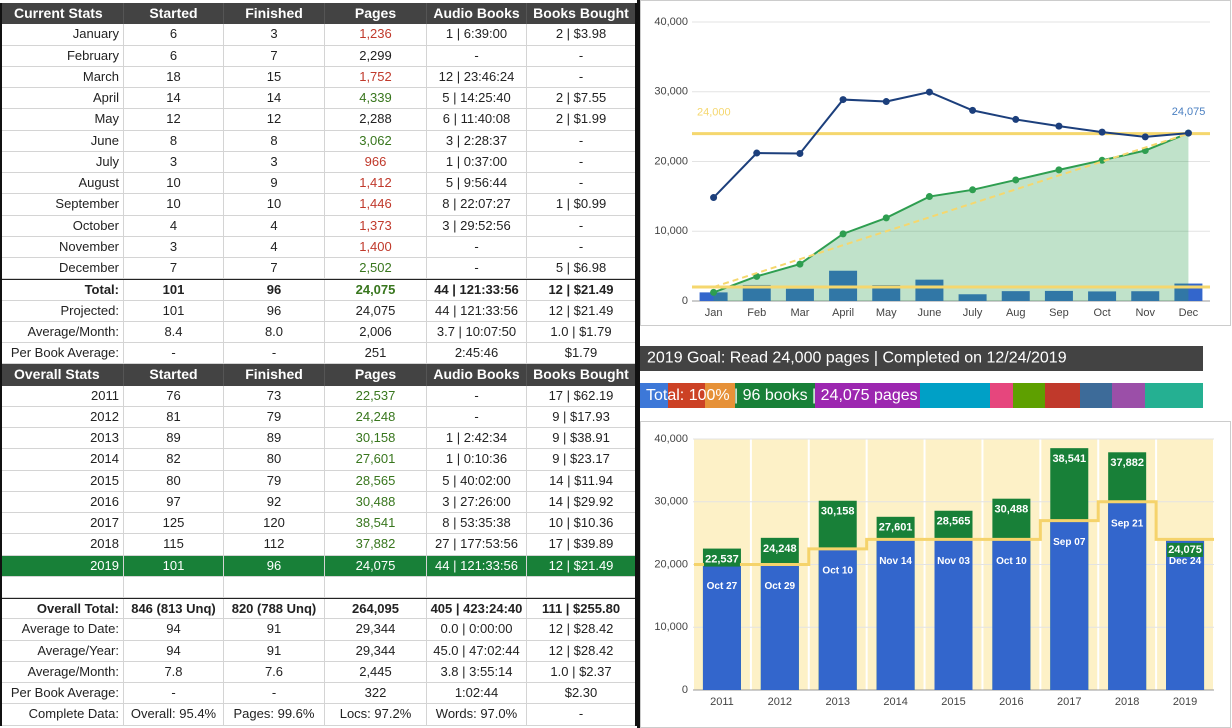 This screenshot has height=728, width=1232. Describe the element at coordinates (477, 161) in the screenshot. I see `table-cell: 1 | 0:37:00` at that location.